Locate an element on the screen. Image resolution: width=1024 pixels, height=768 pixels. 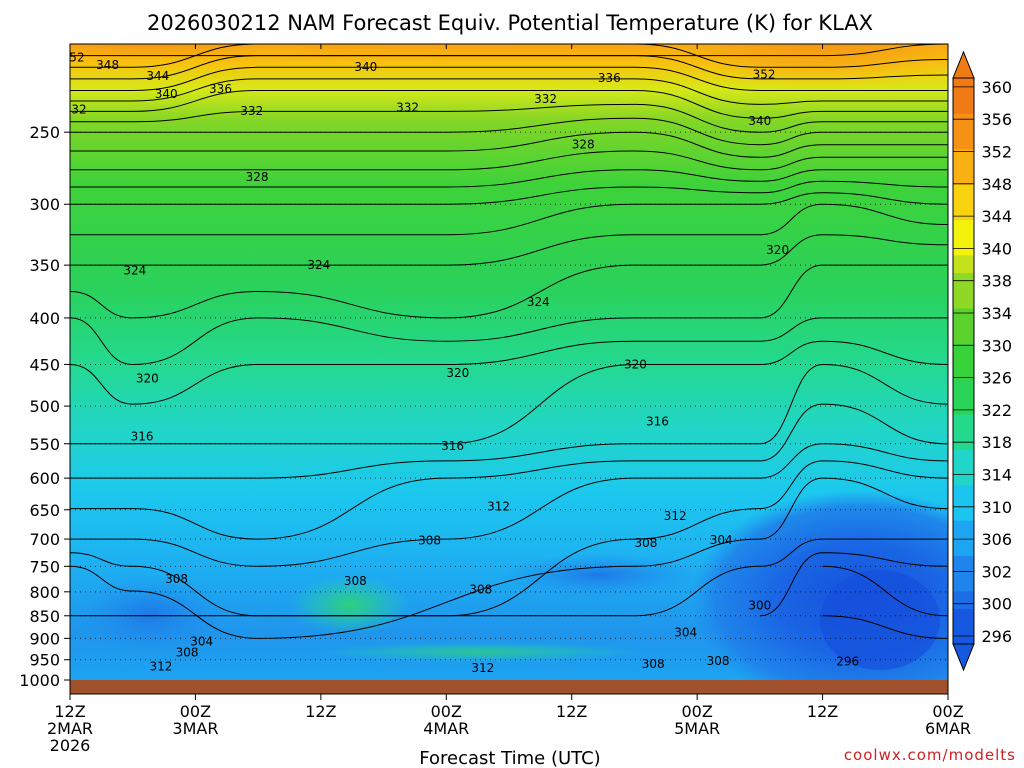
y-tick-label-400: 400 is located at coordinates (44, 318).